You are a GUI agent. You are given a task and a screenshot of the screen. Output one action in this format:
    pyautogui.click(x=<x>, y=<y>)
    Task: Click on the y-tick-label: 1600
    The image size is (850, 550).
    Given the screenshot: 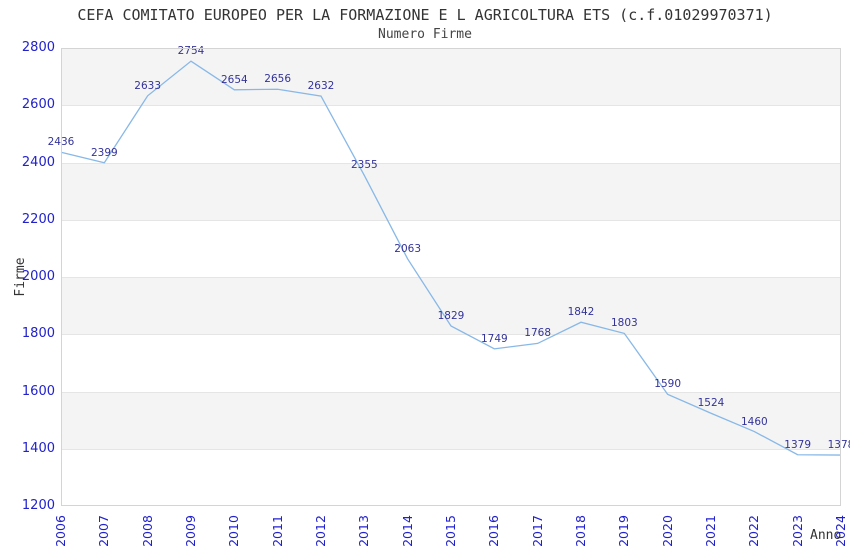 What is the action you would take?
    pyautogui.click(x=38, y=391)
    